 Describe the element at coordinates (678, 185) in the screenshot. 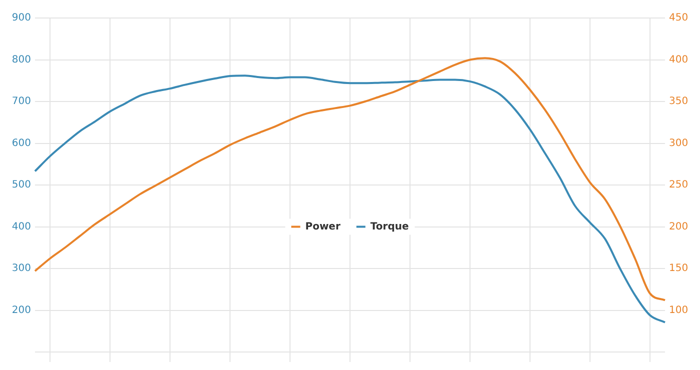

I see `y2-tick-label: 250` at that location.